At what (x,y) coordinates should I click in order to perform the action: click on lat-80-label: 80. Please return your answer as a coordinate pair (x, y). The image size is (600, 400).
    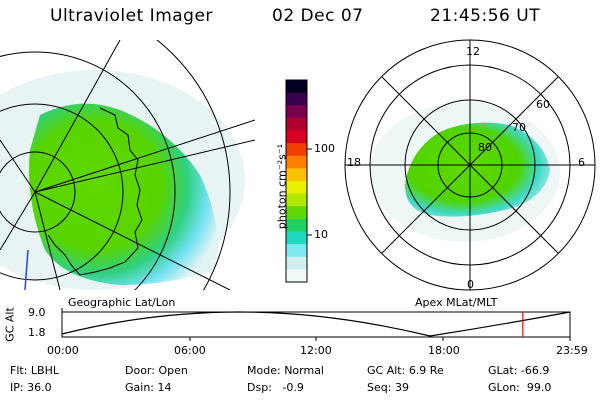
    Looking at the image, I should click on (485, 147).